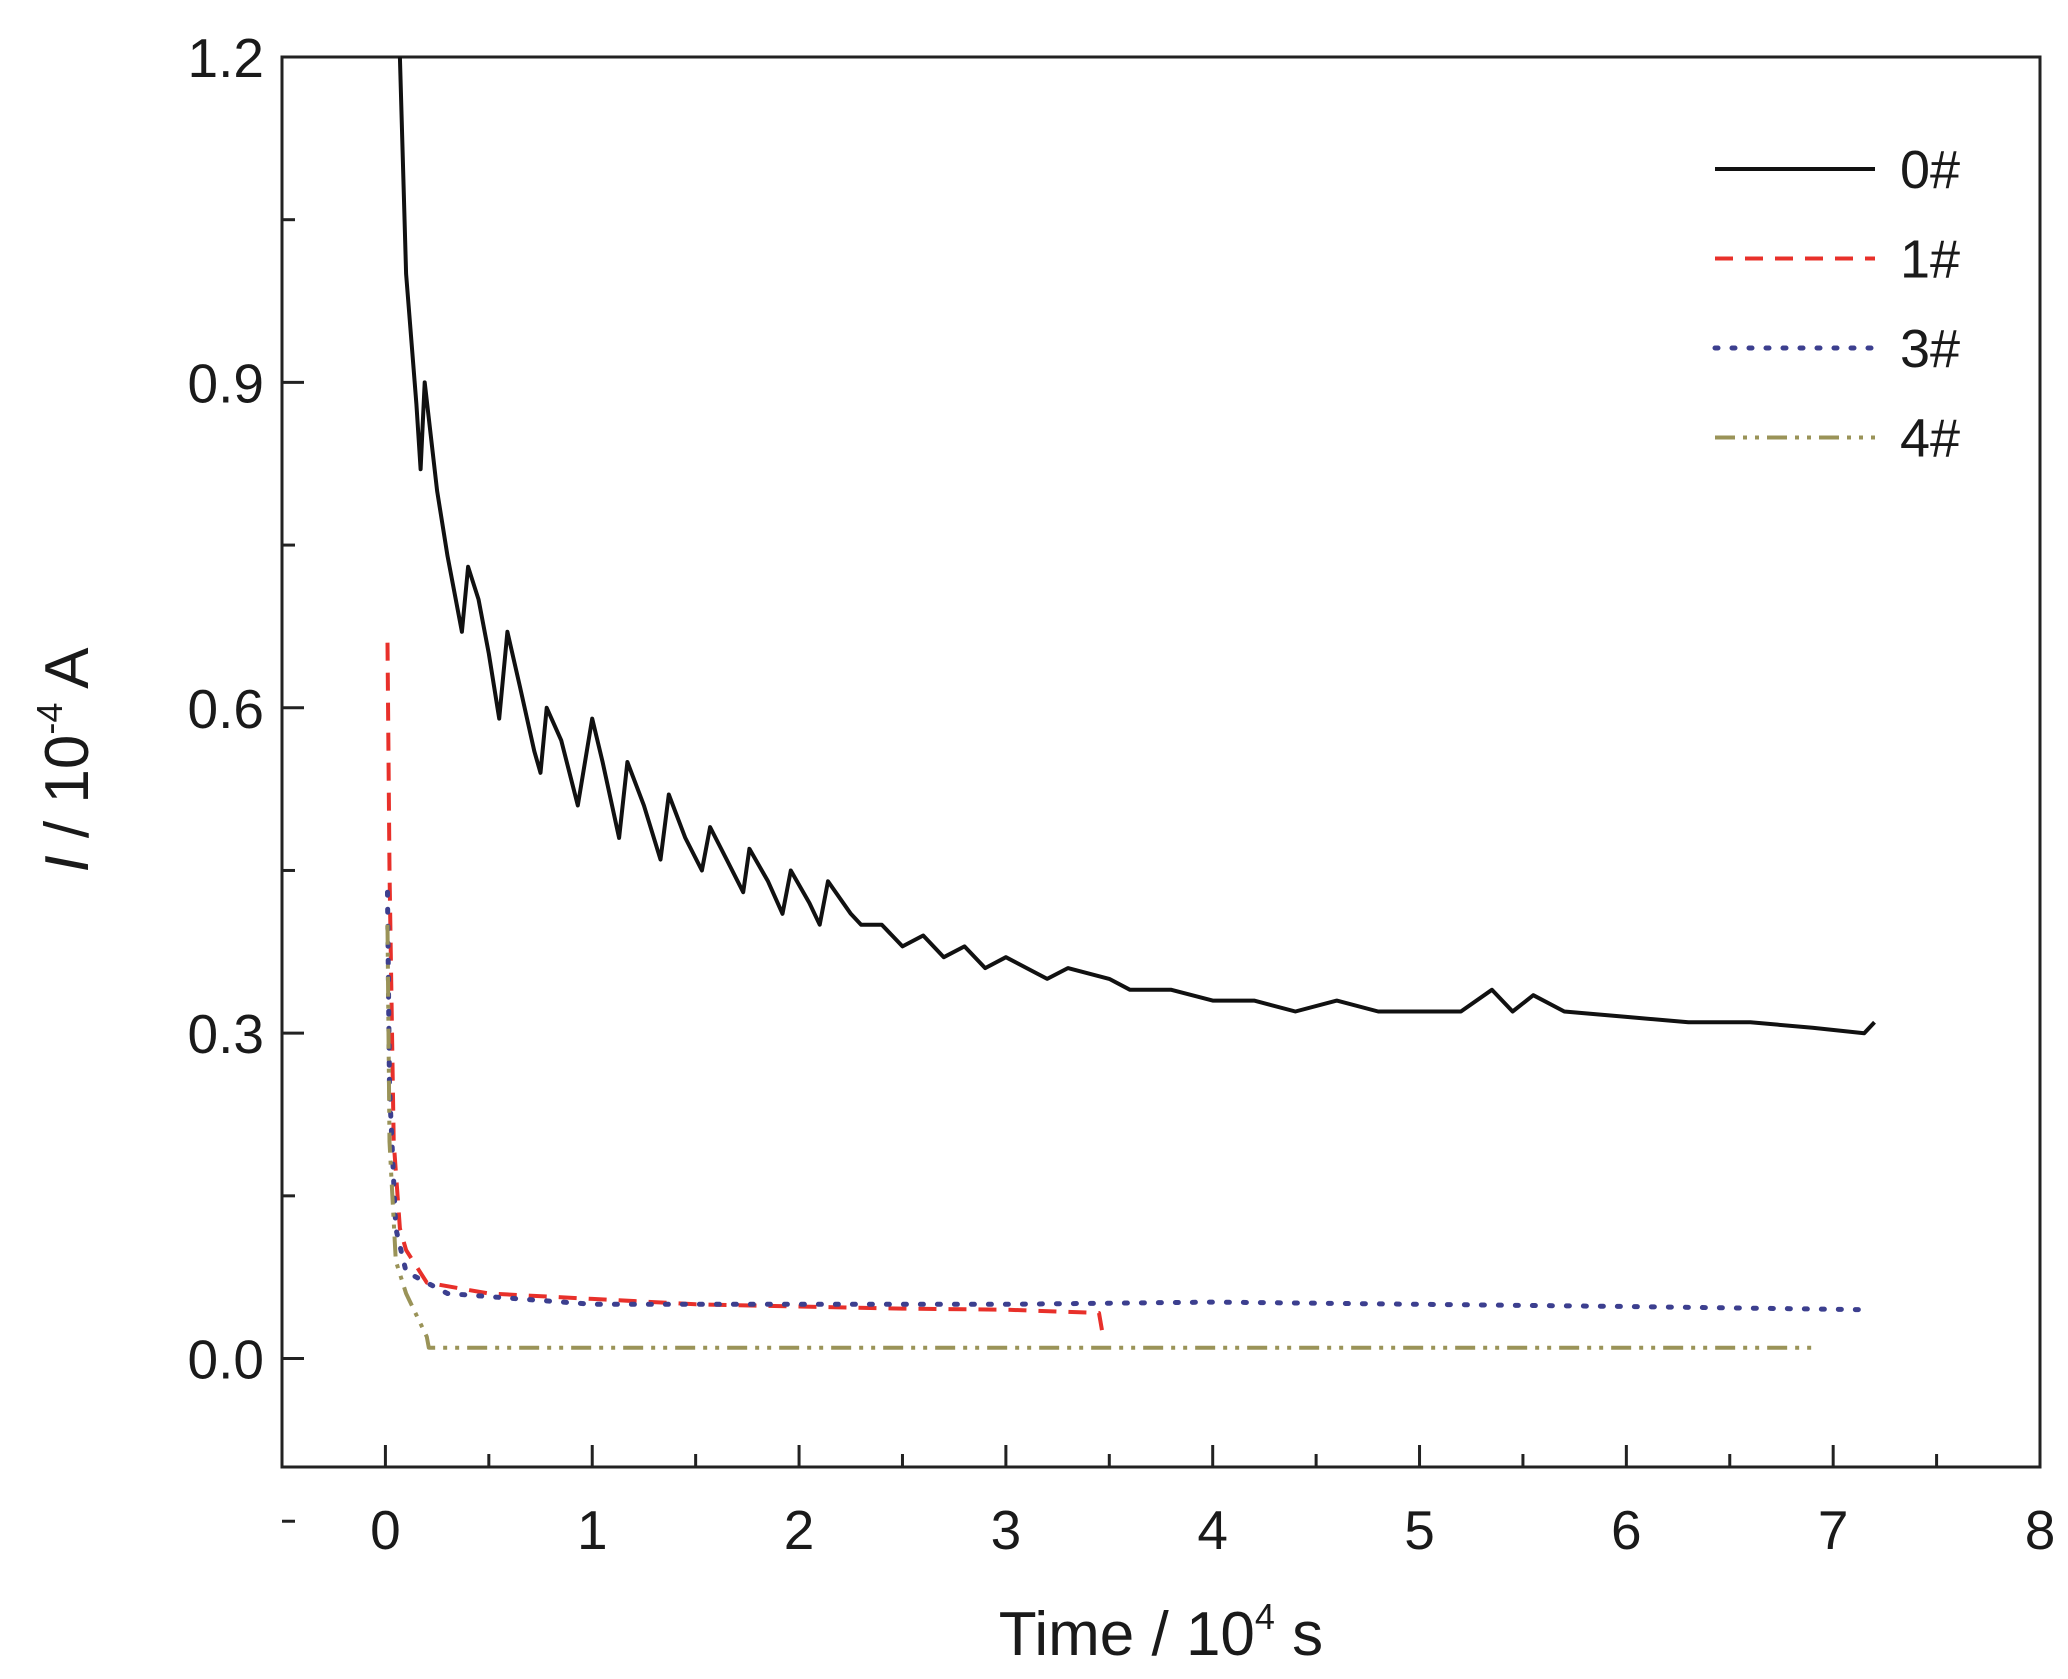  I want to click on x-tick-label: 7, so click(1833, 1530).